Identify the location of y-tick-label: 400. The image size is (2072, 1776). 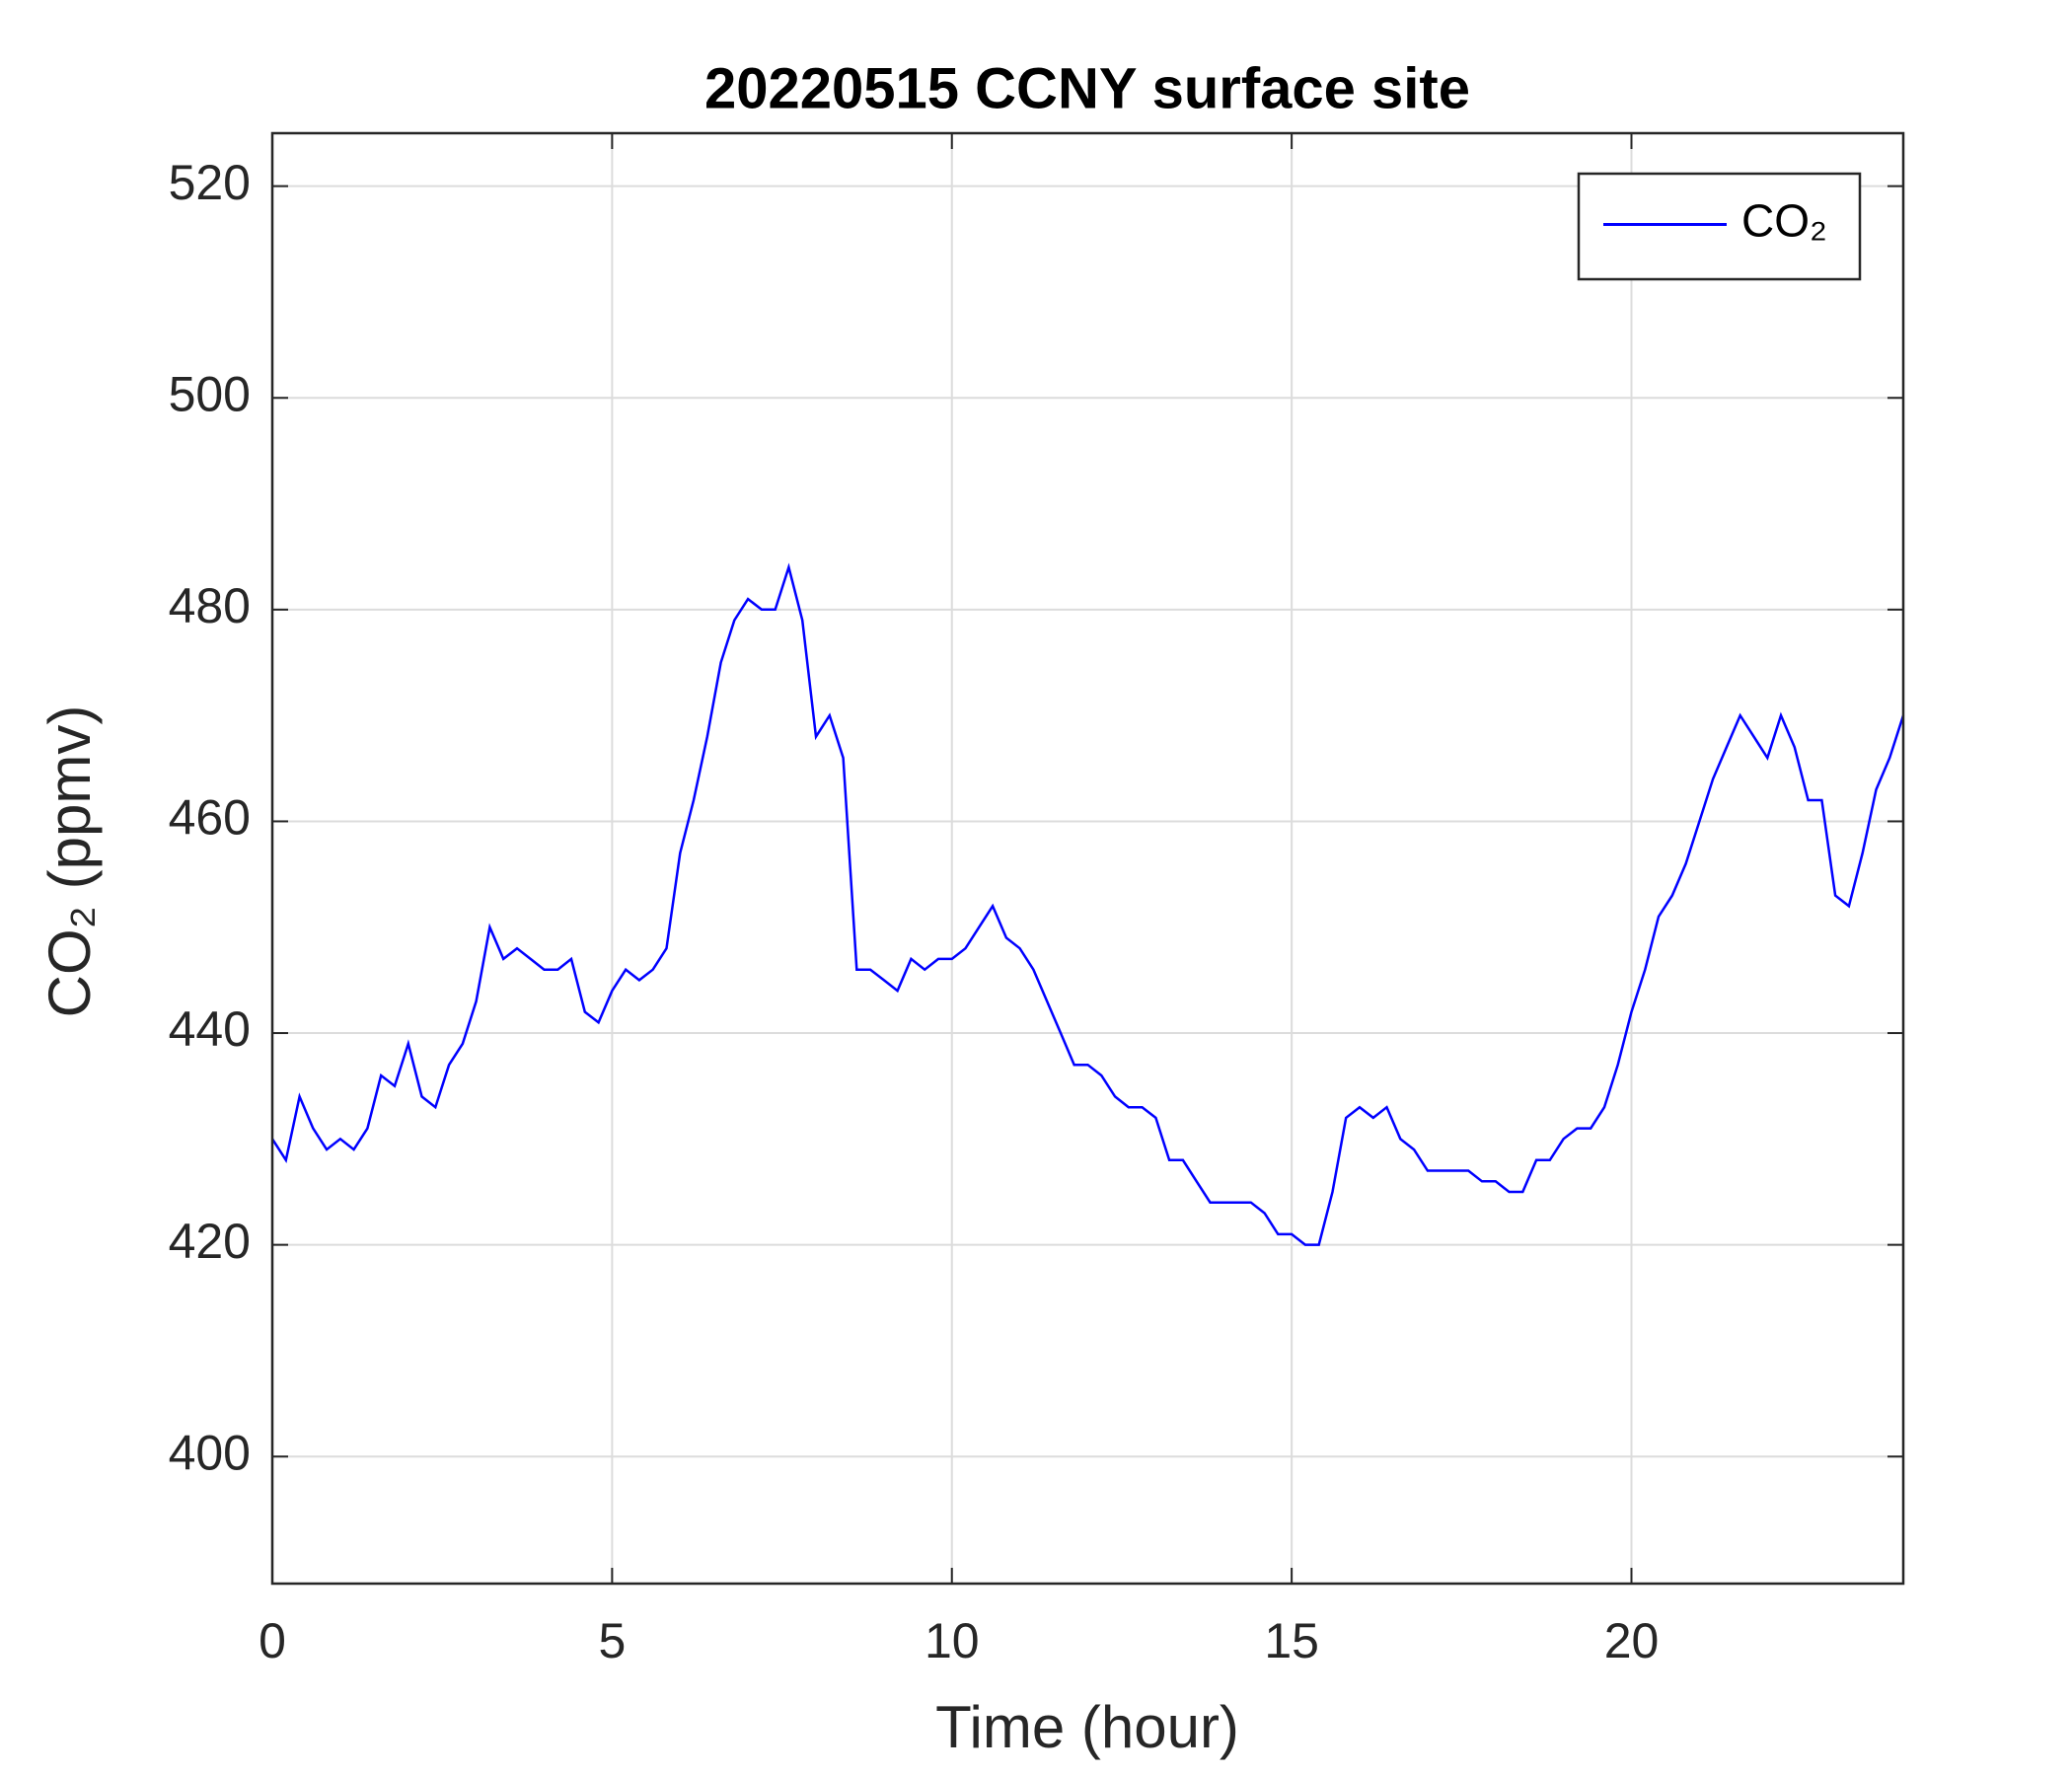
(210, 1453).